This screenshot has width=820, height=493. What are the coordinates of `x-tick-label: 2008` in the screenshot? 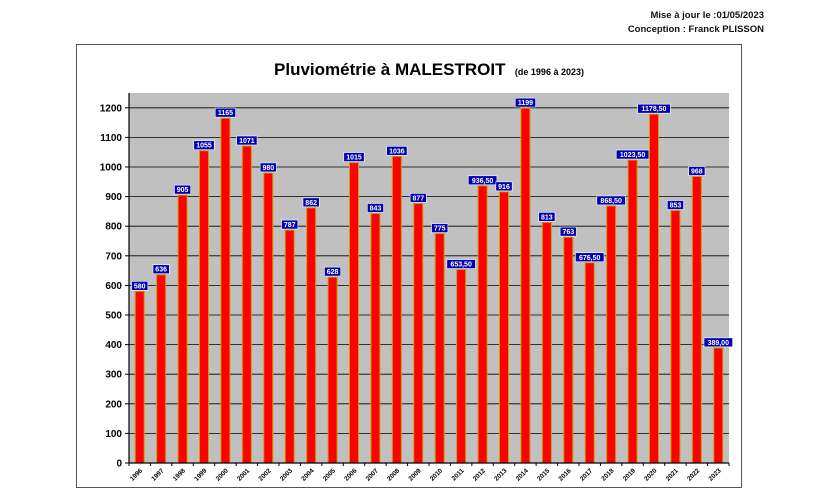 It's located at (393, 474).